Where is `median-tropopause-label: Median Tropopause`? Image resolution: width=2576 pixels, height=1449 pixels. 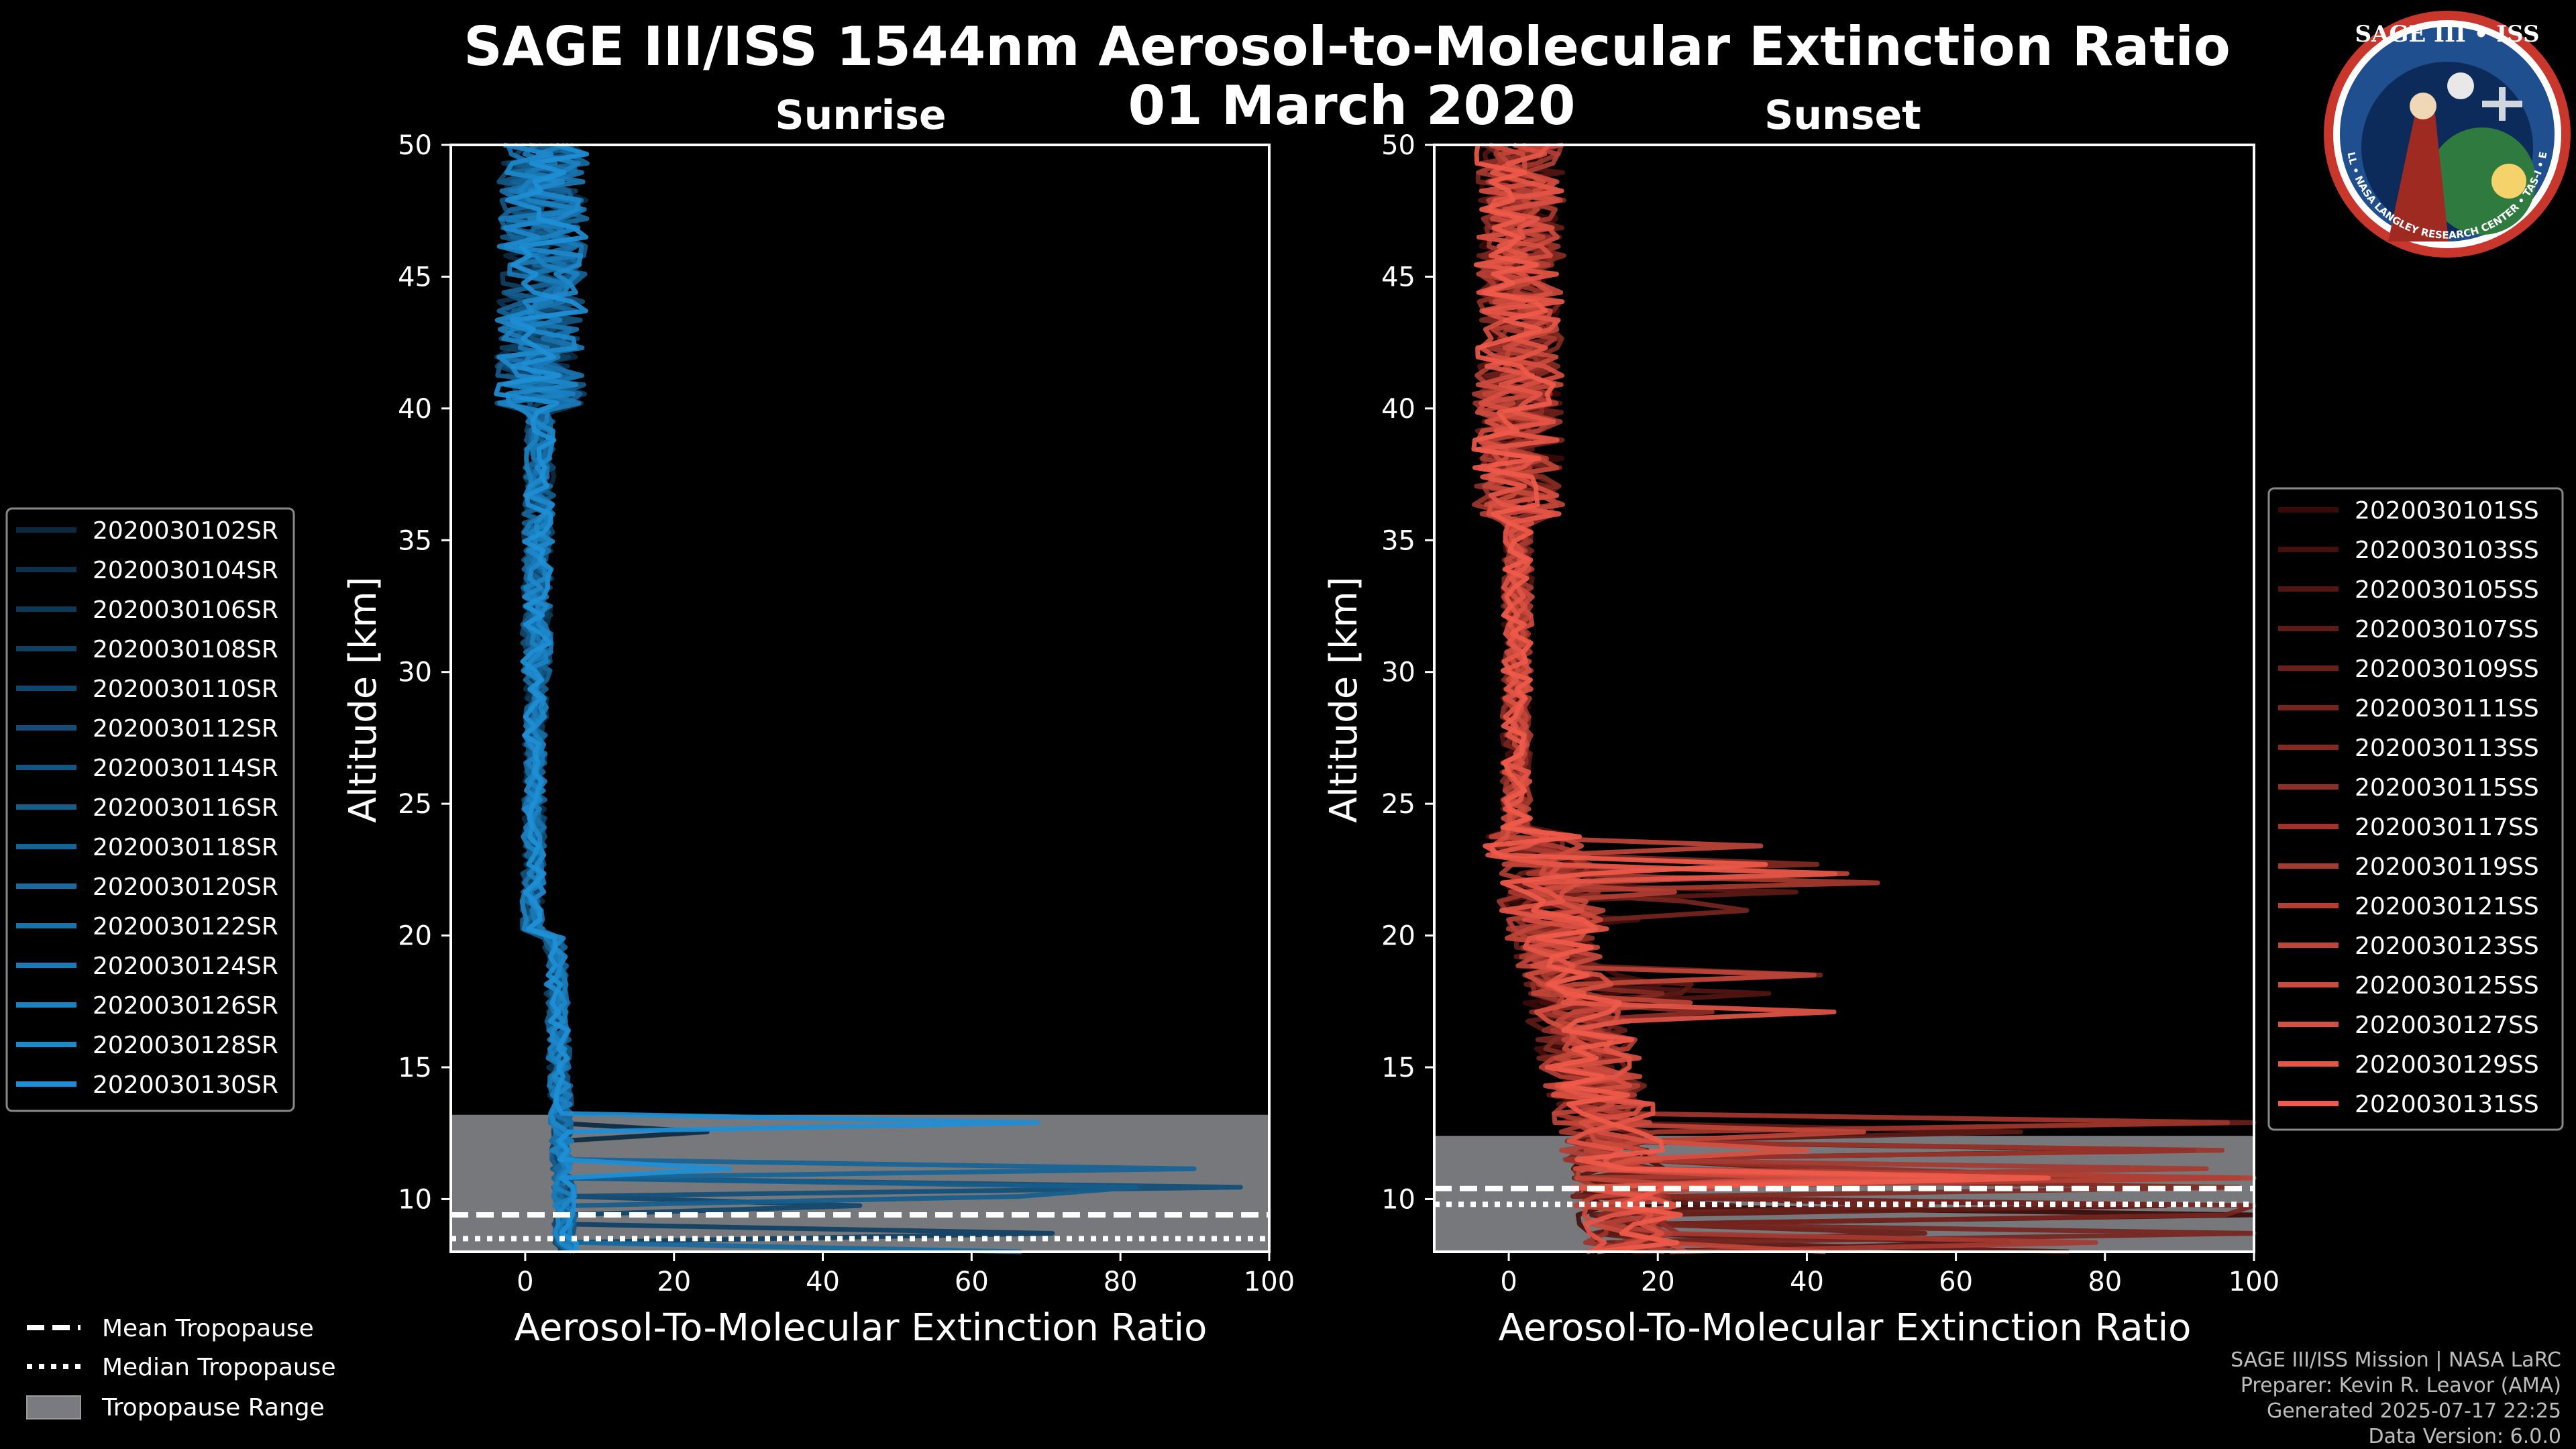
median-tropopause-label: Median Tropopause is located at coordinates (219, 1367).